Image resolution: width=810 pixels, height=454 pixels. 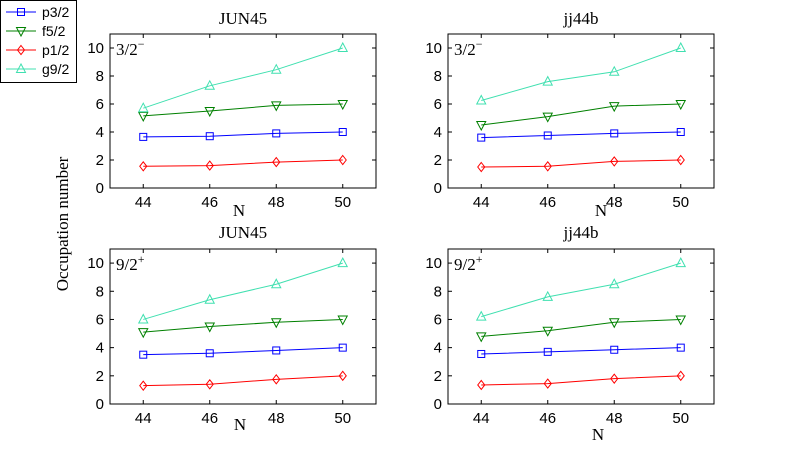 I want to click on y-tick-label: 2, so click(x=438, y=376).